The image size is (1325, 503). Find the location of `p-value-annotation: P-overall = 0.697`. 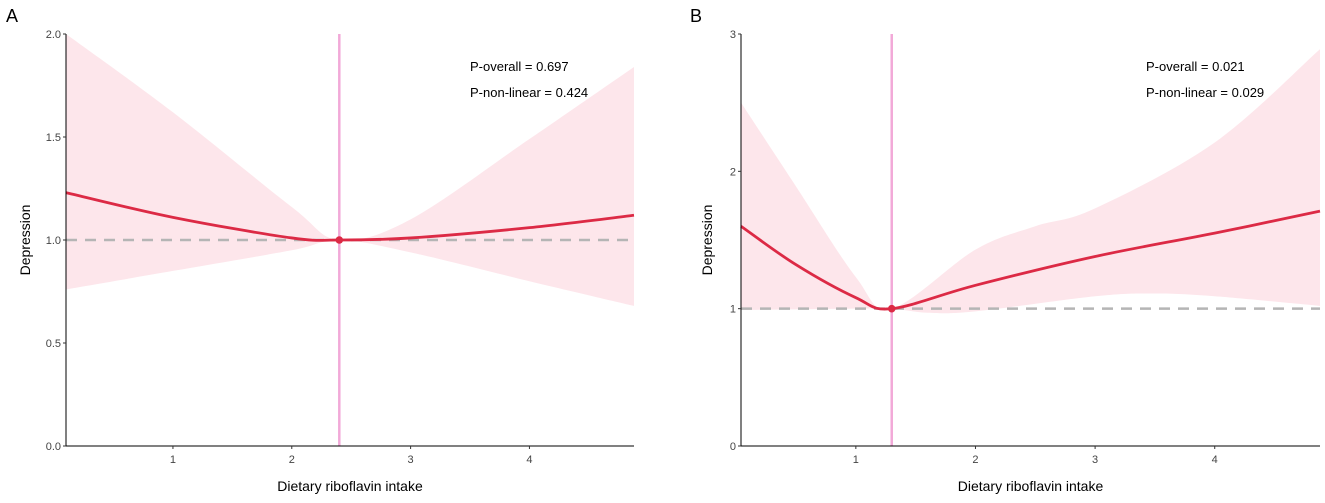

p-value-annotation: P-overall = 0.697 is located at coordinates (519, 66).